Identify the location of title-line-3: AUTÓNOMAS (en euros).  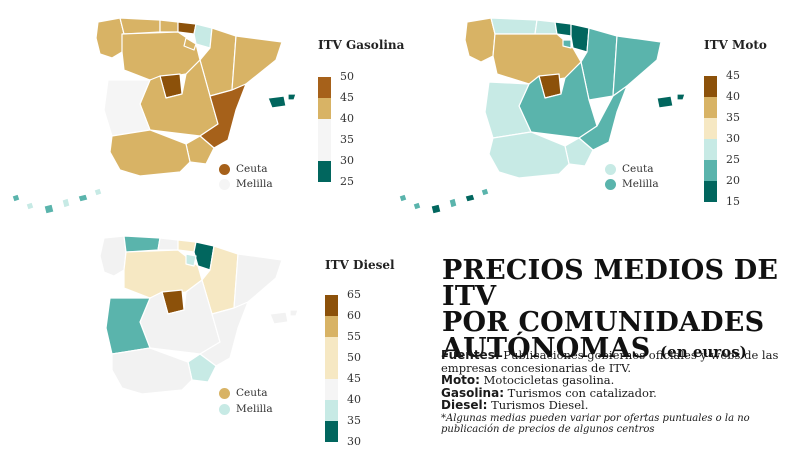
(594, 348).